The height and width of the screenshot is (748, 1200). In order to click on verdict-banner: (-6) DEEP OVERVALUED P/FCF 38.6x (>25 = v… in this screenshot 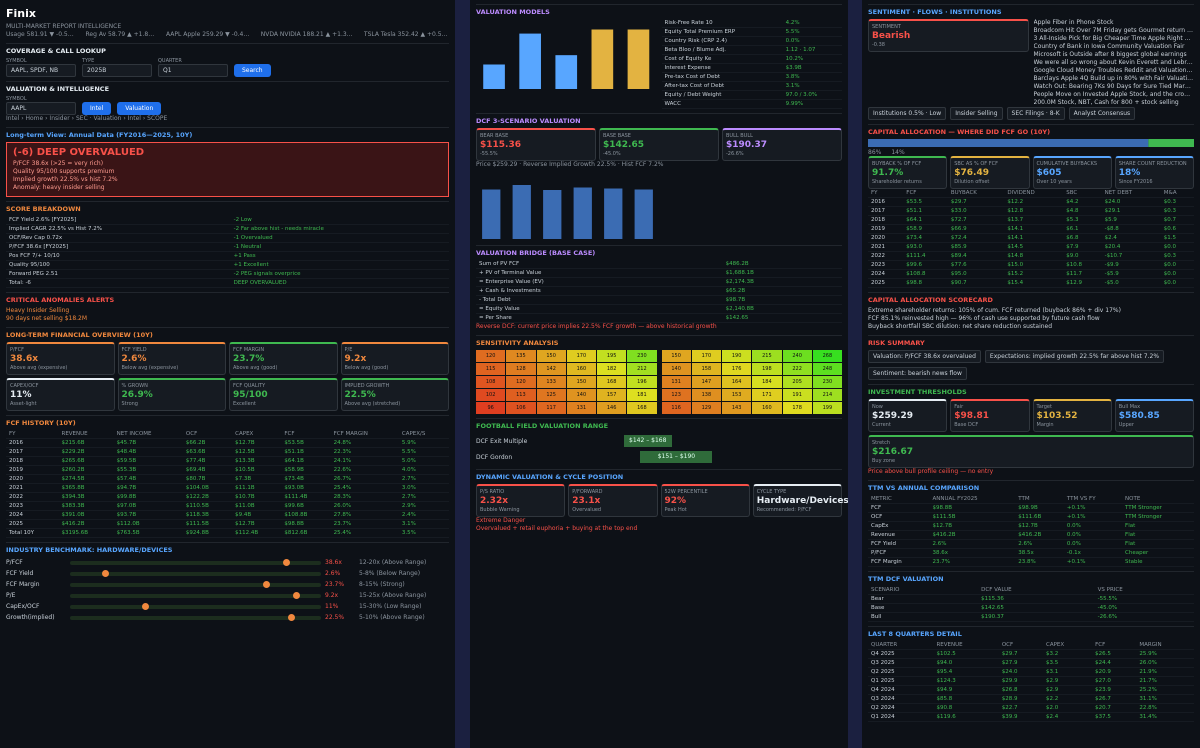, I will do `click(227, 169)`.